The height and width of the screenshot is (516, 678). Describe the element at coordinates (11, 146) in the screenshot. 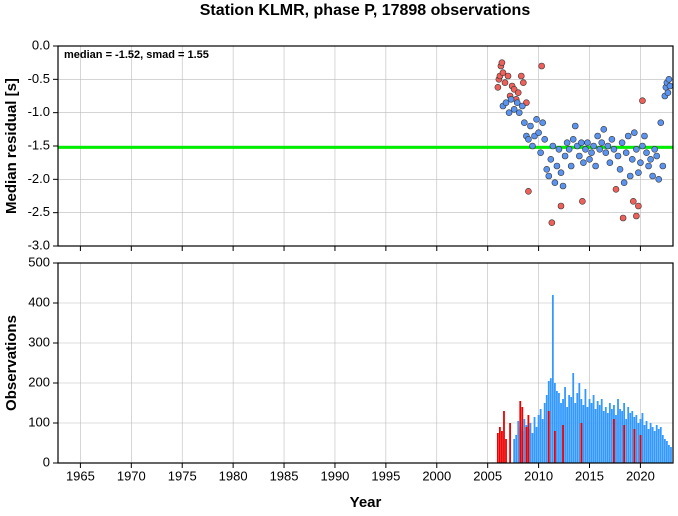

I see `y-axis-label: Median residual [s]` at that location.